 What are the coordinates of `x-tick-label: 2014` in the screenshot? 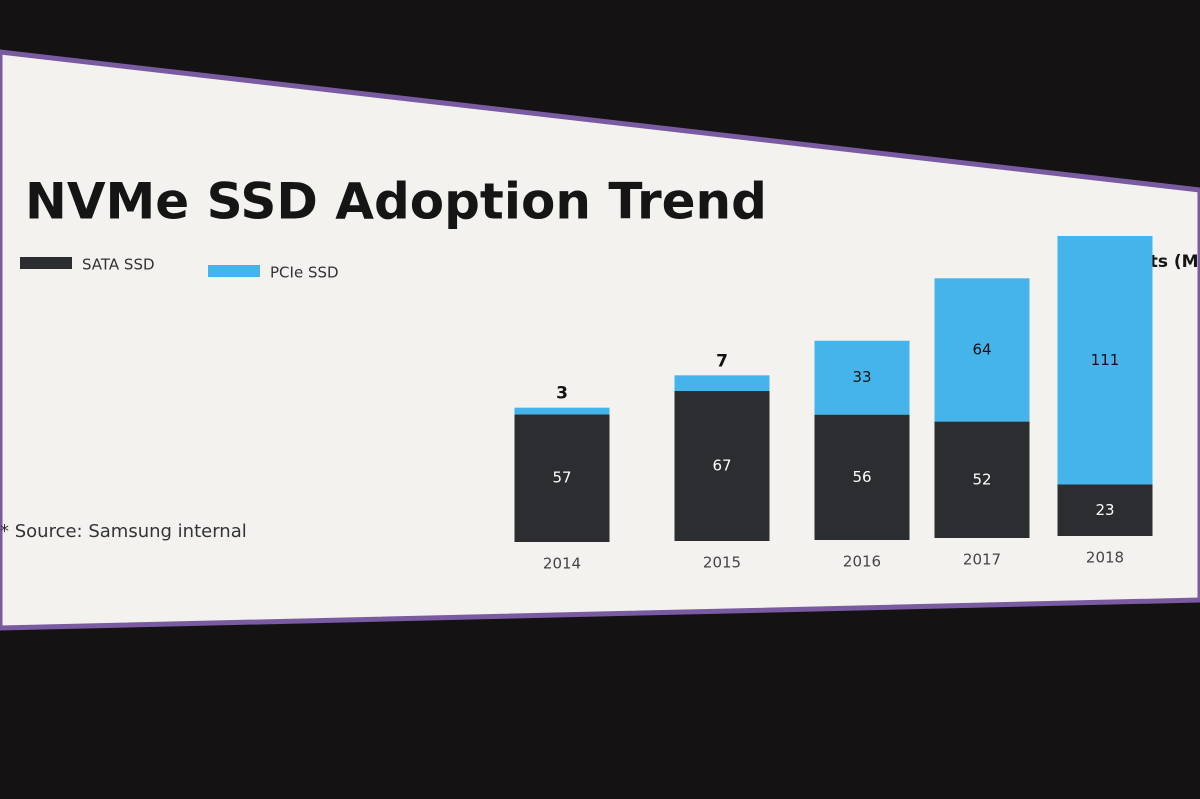 It's located at (562, 564).